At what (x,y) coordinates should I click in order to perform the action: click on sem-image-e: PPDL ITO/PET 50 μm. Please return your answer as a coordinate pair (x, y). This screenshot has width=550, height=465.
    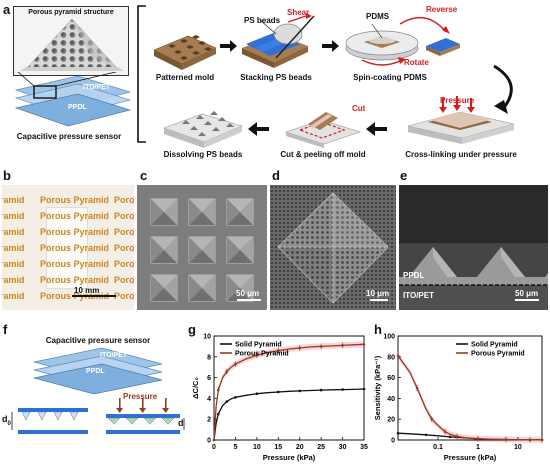
    Looking at the image, I should click on (473, 247).